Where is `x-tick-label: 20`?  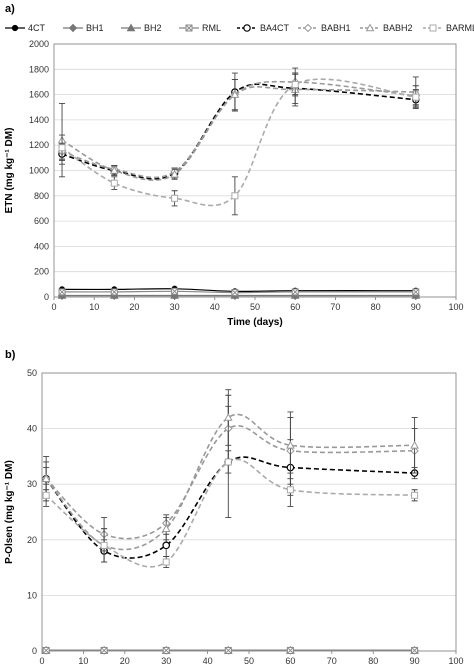
x-tick-label: 20 is located at coordinates (134, 307).